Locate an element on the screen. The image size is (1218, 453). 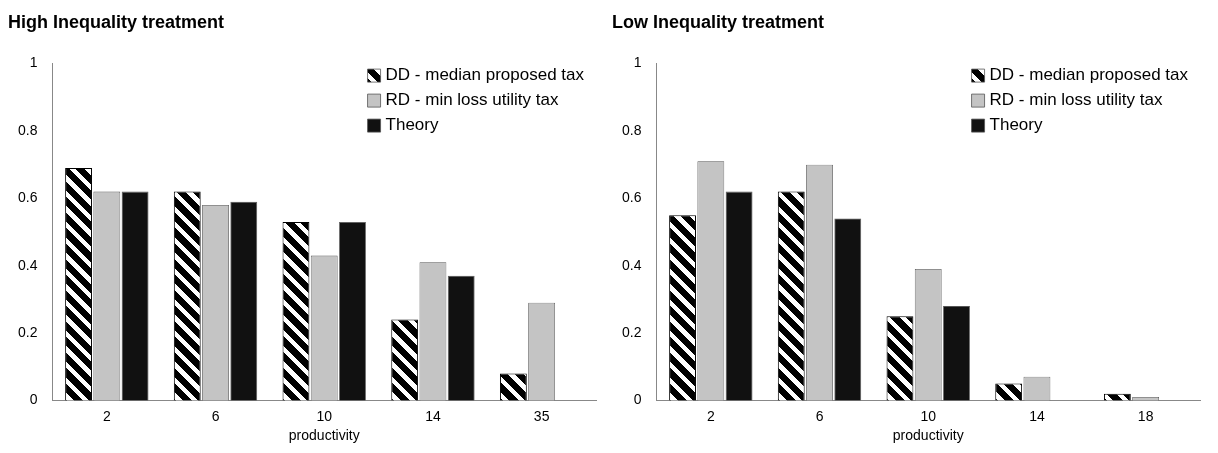
x-tick-label: 18 is located at coordinates (1145, 415).